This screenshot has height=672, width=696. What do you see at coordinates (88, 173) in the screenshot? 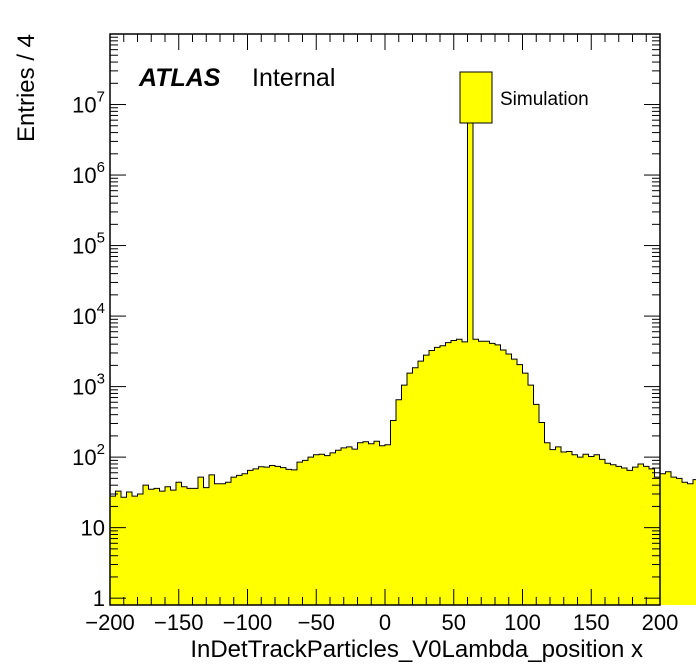
I see `y-tick-label: 10⁶` at bounding box center [88, 173].